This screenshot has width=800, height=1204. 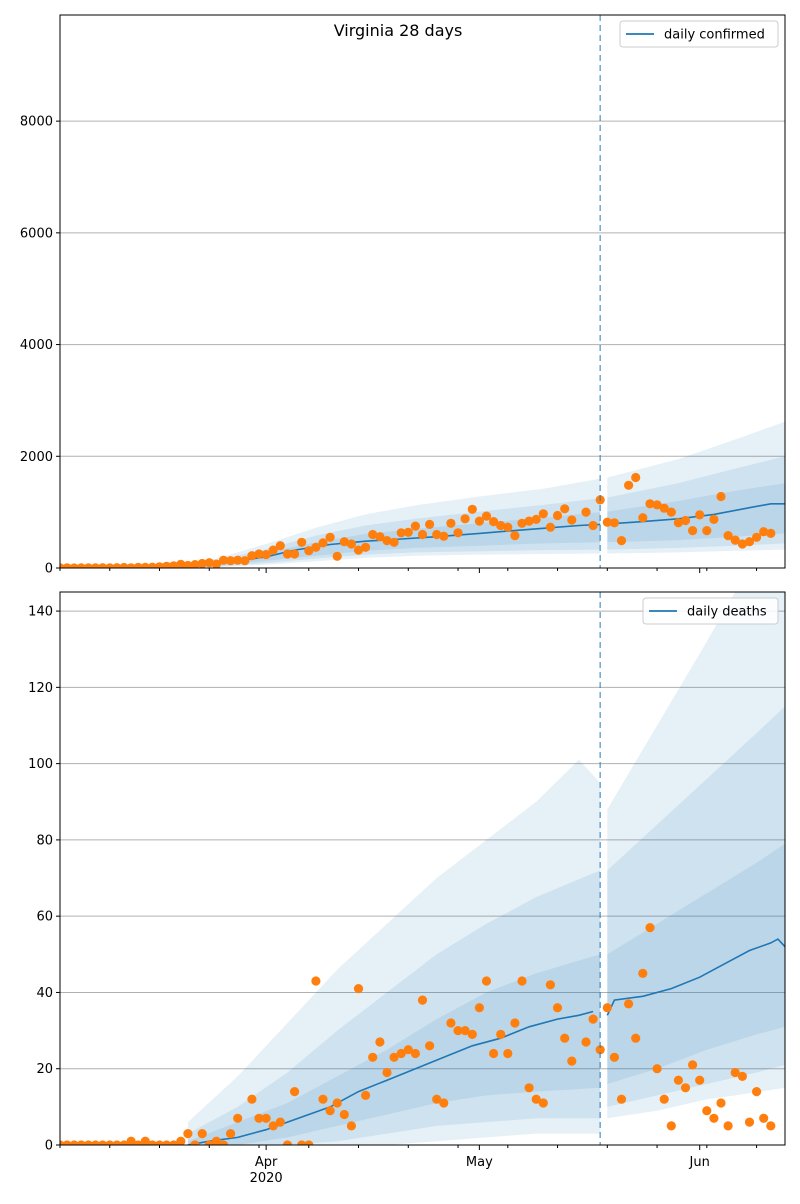 What do you see at coordinates (714, 35) in the screenshot?
I see `legend-label: daily confirmed` at bounding box center [714, 35].